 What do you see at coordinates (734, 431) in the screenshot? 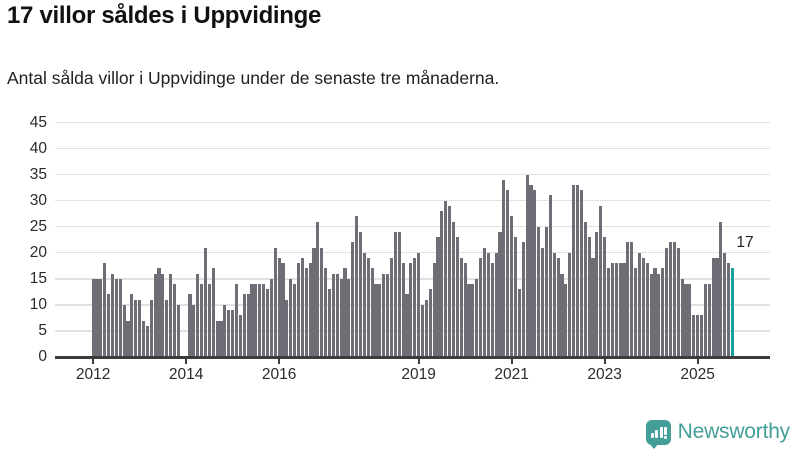
I see `newsworthy-logo-text: Newsworthy` at bounding box center [734, 431].